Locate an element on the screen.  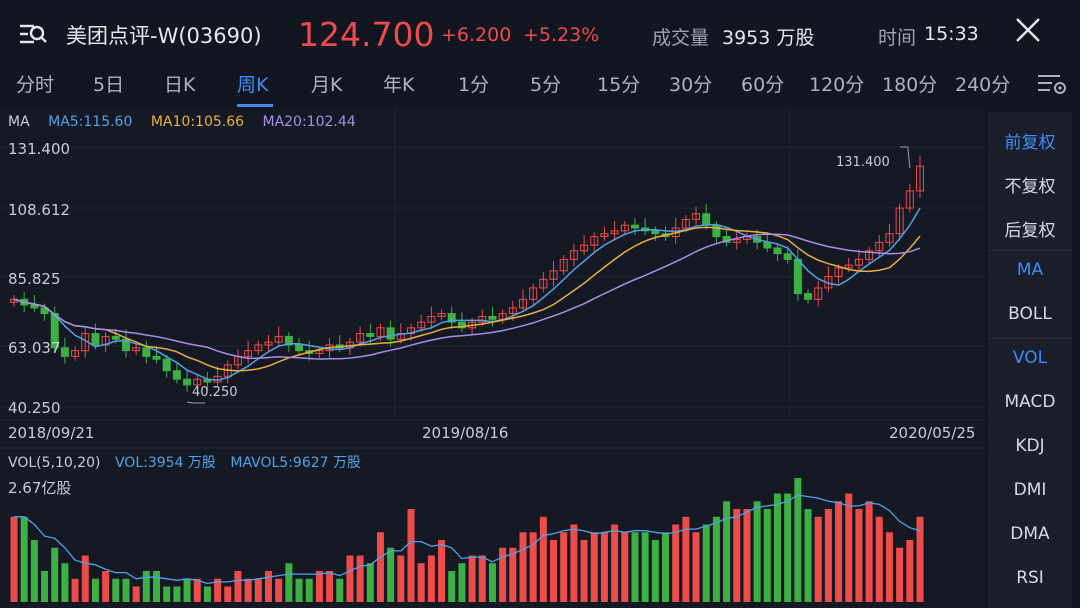
indicator-ma: MA is located at coordinates (1030, 270).